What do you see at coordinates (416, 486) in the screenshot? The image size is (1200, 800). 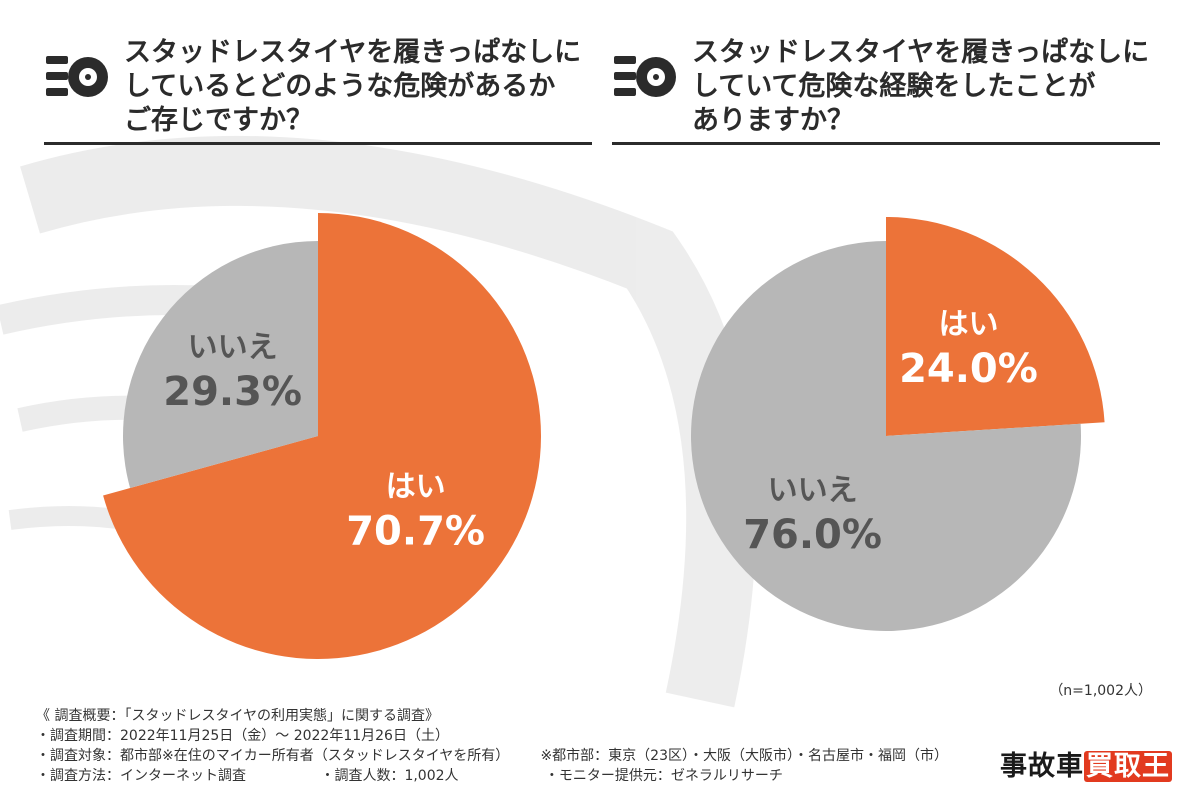 I see `pie-1-label-yes: はい` at bounding box center [416, 486].